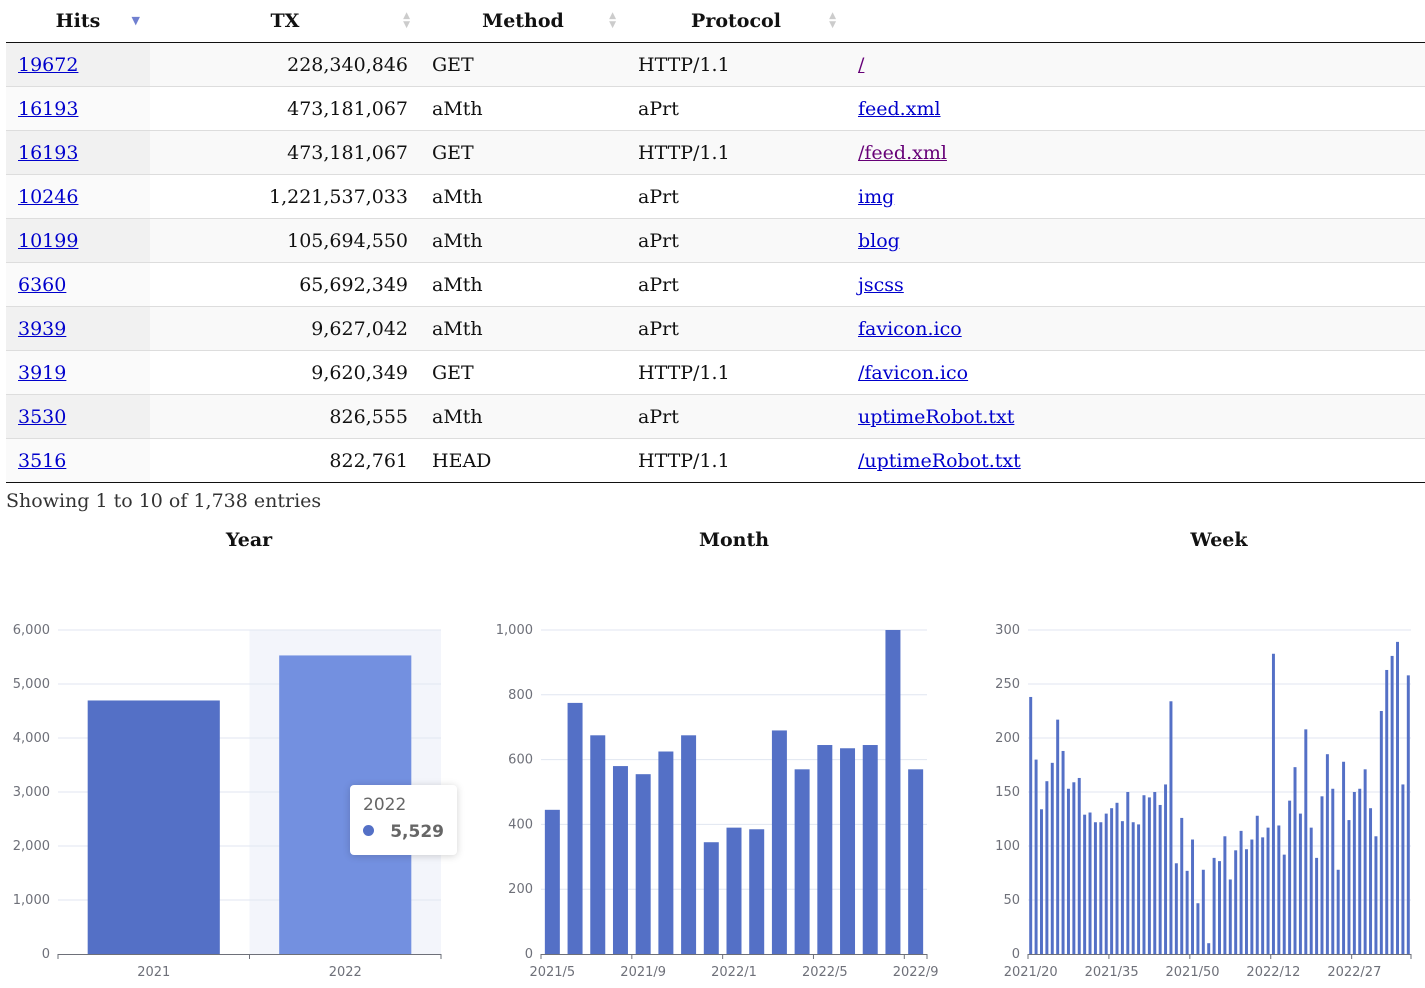  What do you see at coordinates (879, 240) in the screenshot?
I see `path-link: blog` at bounding box center [879, 240].